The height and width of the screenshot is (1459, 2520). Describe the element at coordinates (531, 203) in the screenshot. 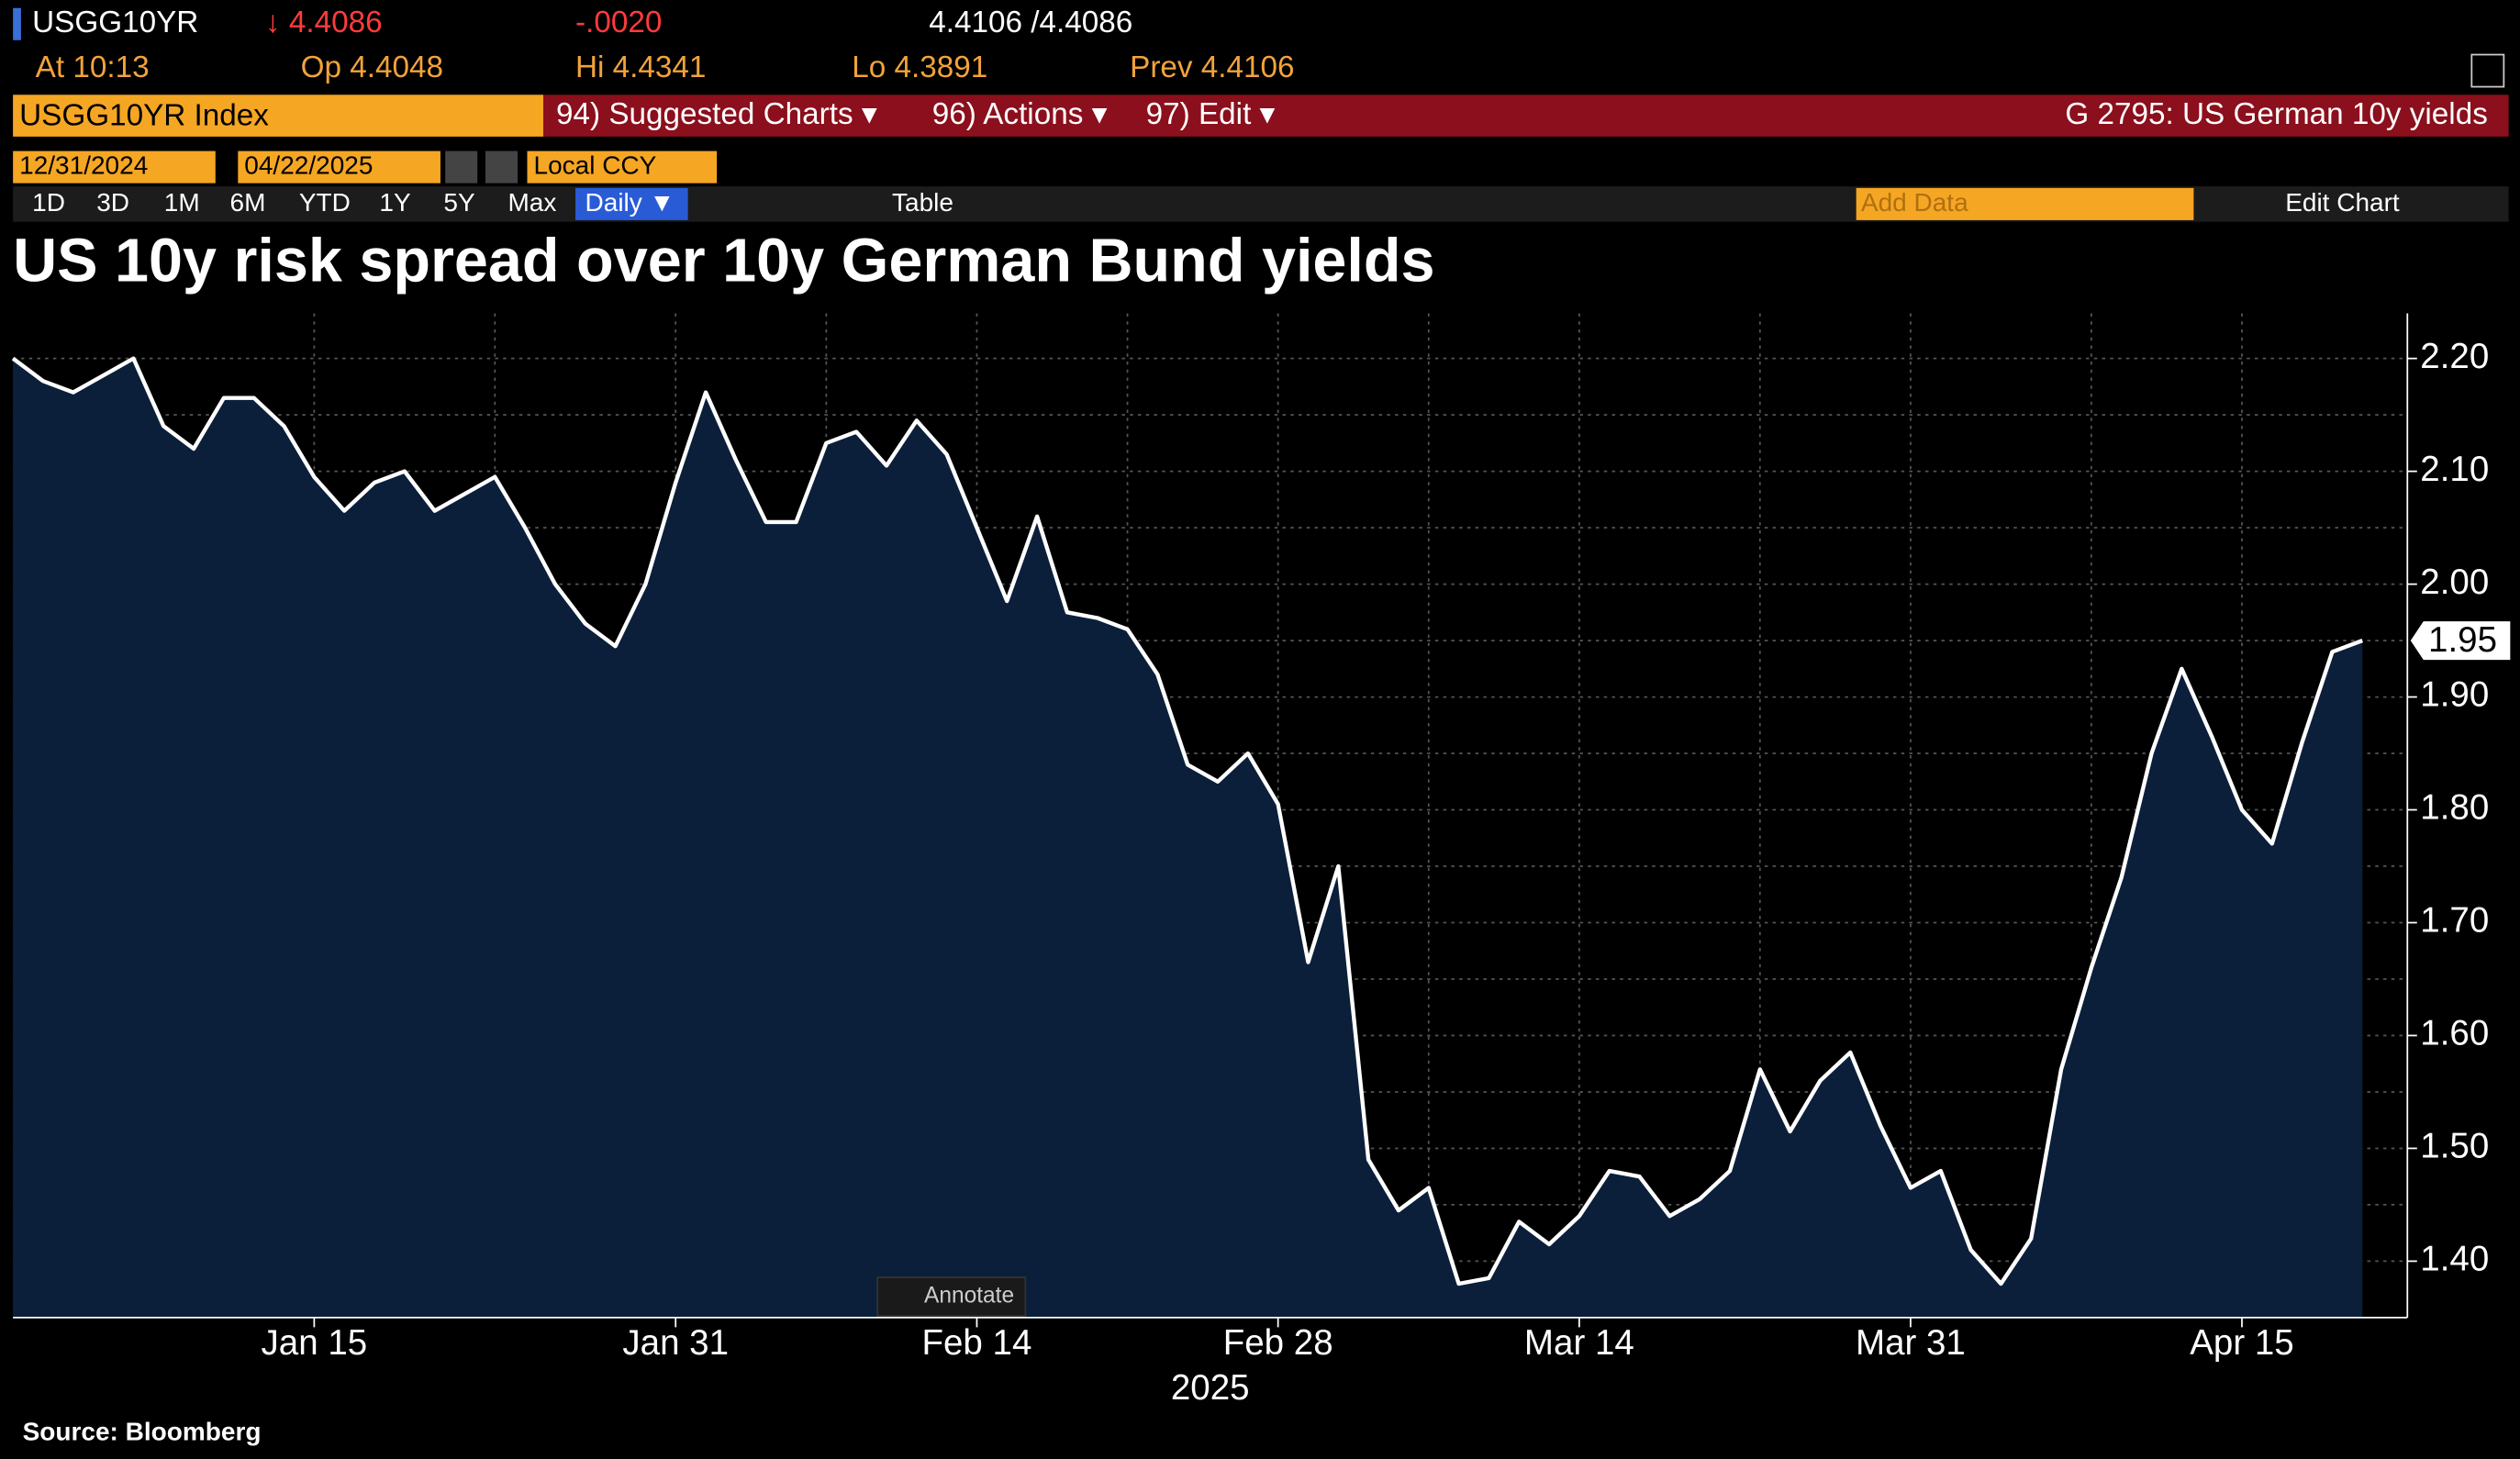

I see `period-button: Max` at that location.